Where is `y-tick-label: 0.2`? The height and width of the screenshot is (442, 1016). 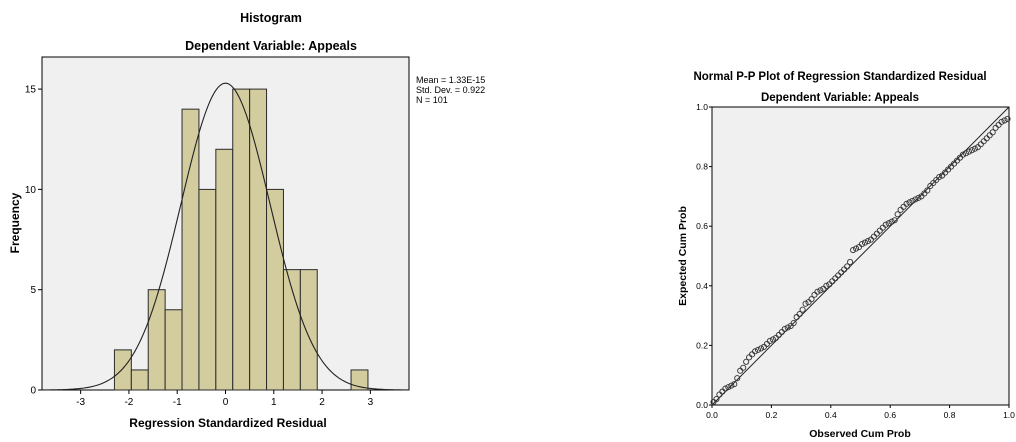 y-tick-label: 0.2 is located at coordinates (702, 345).